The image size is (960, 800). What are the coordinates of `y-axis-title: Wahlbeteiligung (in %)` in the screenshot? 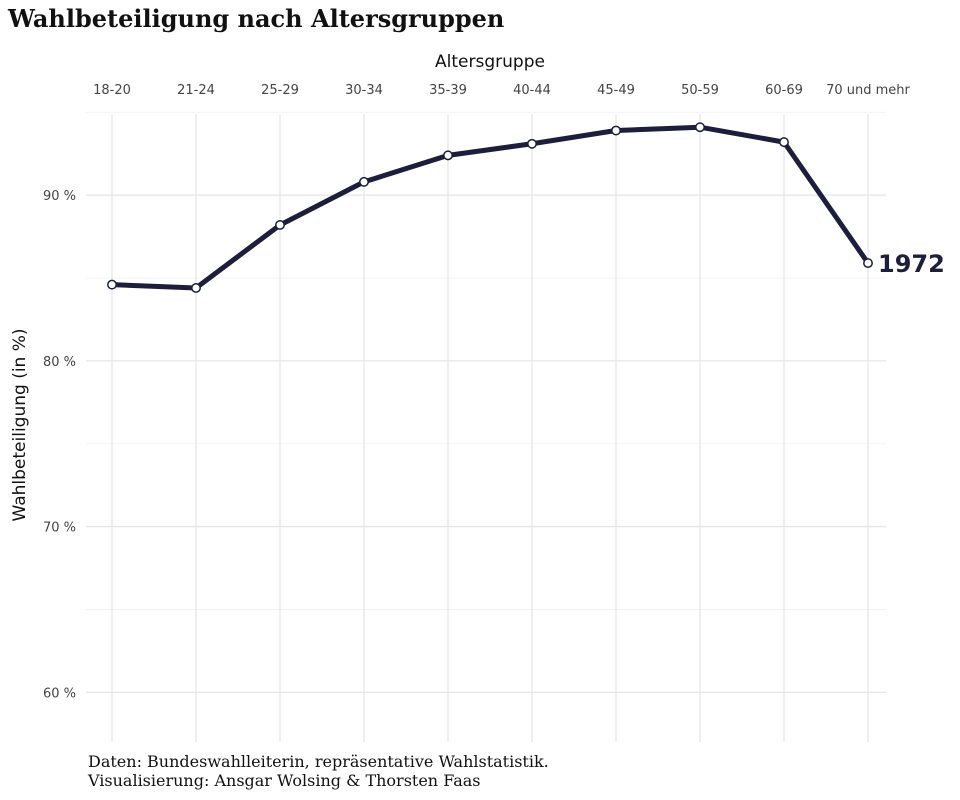 It's located at (20, 424).